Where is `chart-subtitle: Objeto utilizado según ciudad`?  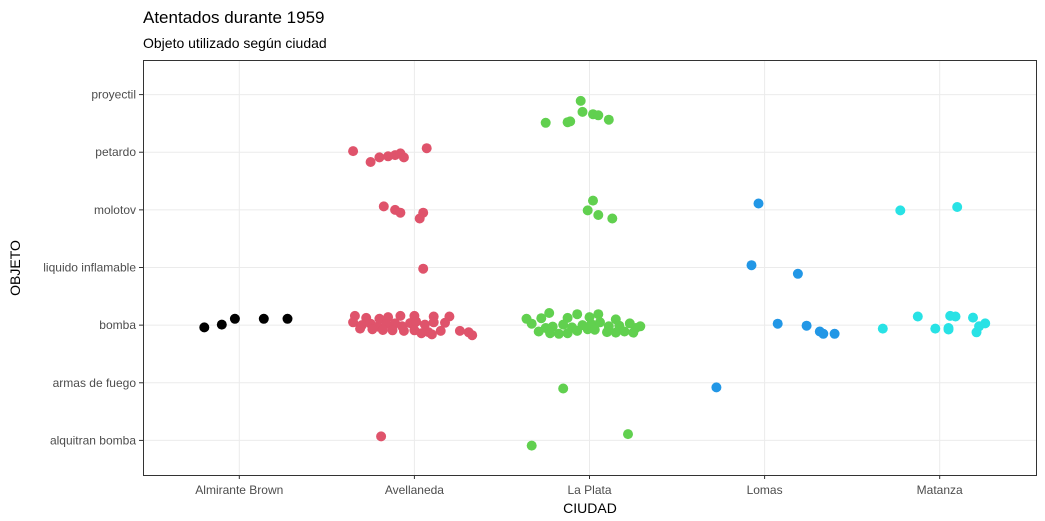
chart-subtitle: Objeto utilizado según ciudad is located at coordinates (235, 43).